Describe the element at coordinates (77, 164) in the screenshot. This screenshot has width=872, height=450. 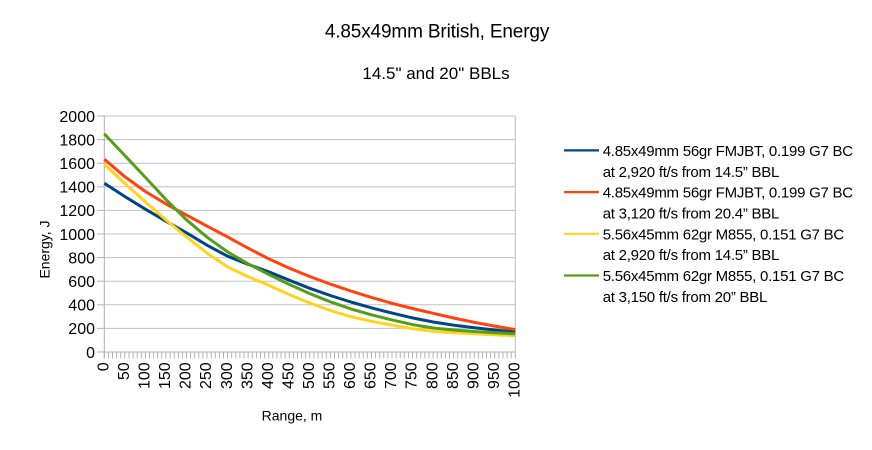
I see `svg-text: 1600` at that location.